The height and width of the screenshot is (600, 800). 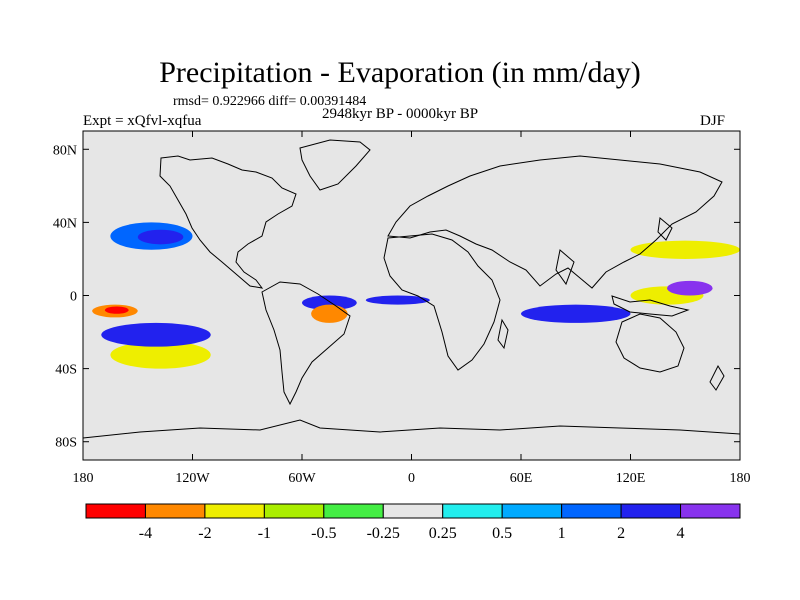 I want to click on coastline-eurasia, so click(x=555, y=222).